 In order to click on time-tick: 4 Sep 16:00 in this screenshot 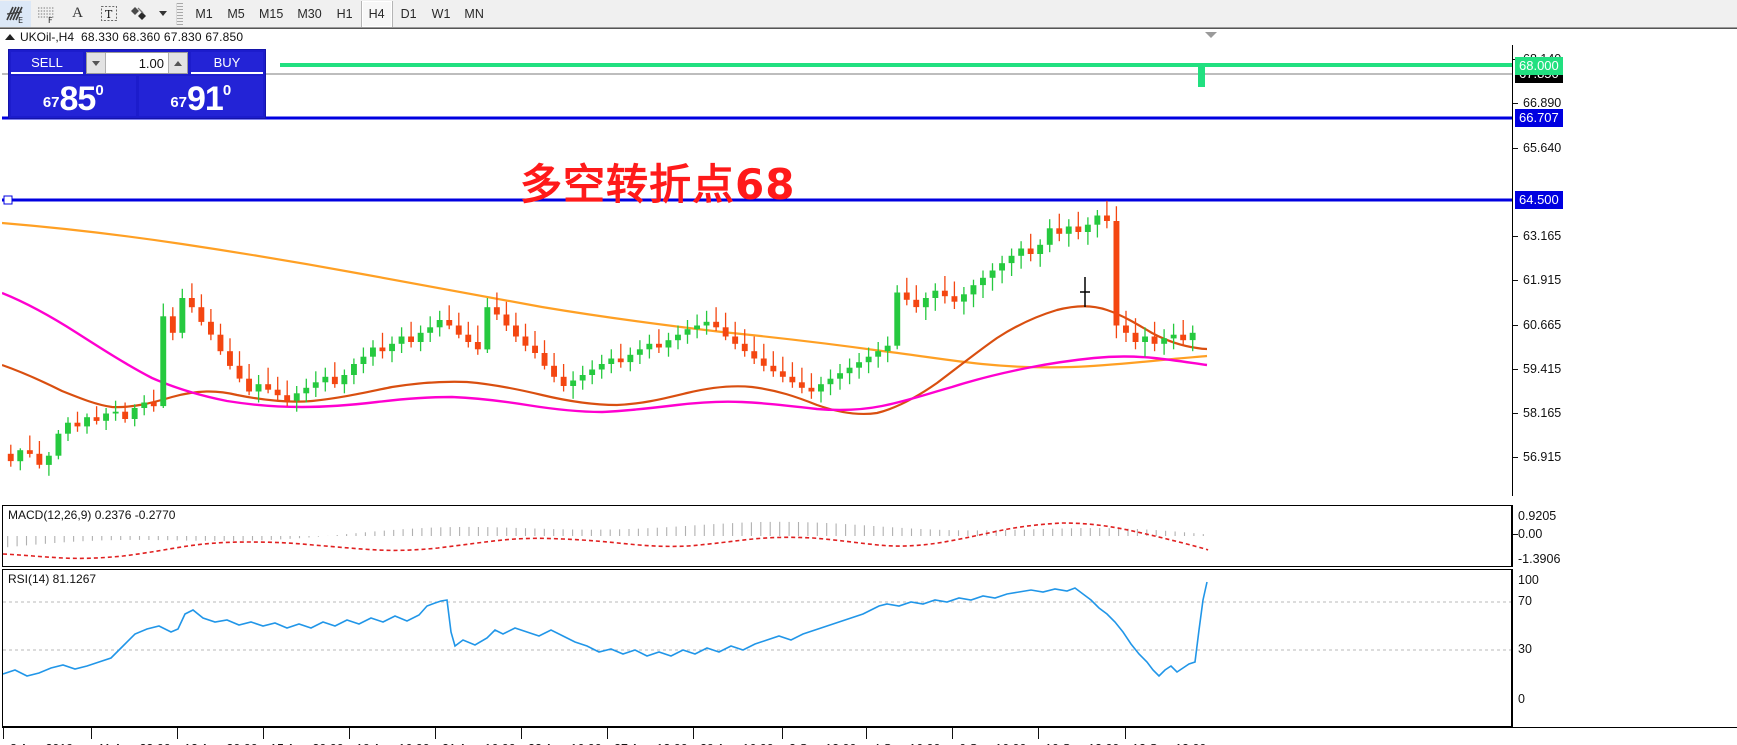, I will do `click(902, 736)`.